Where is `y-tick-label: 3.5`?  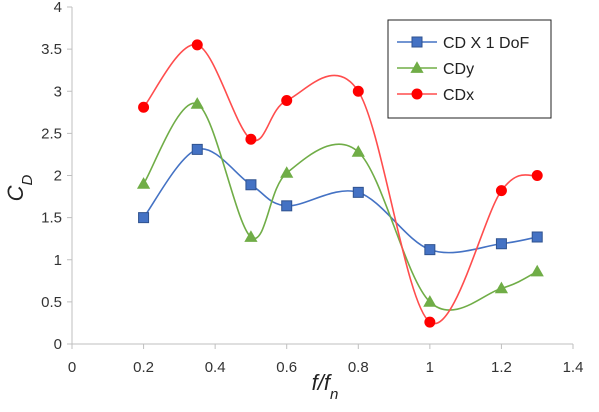 y-tick-label: 3.5 is located at coordinates (51, 49).